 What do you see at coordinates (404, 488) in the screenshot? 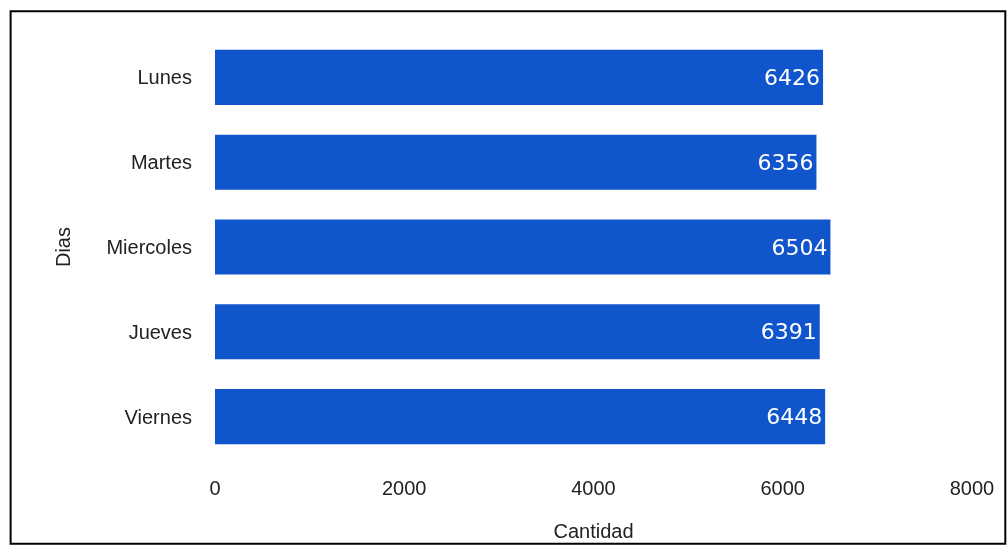
I see `x-tick-label: 2000` at bounding box center [404, 488].